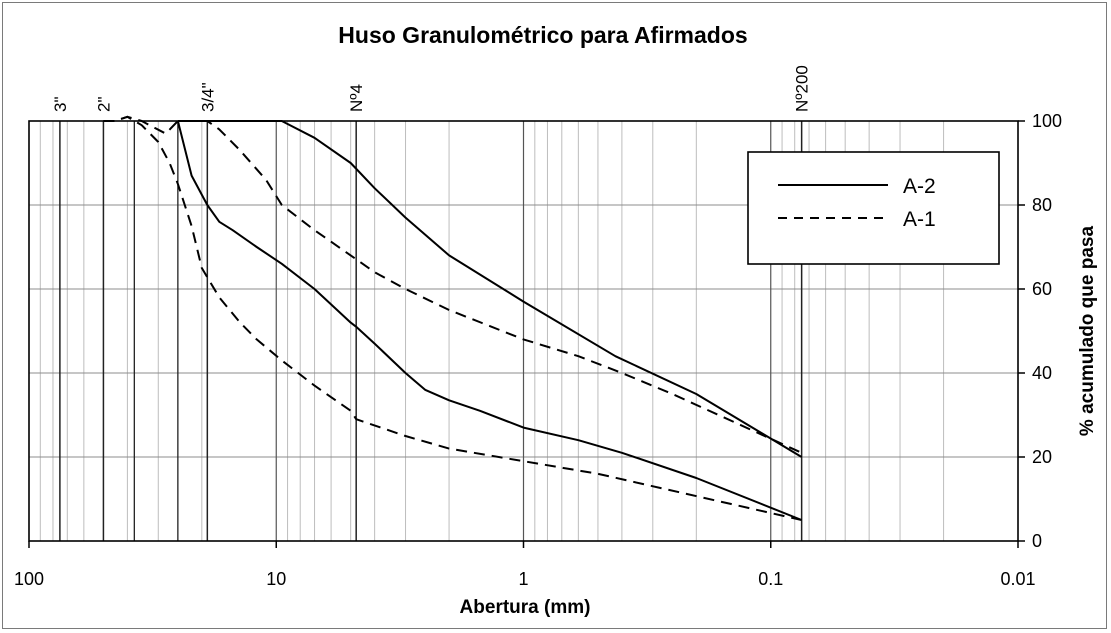  What do you see at coordinates (919, 219) in the screenshot?
I see `legend-label-a-1: A-1` at bounding box center [919, 219].